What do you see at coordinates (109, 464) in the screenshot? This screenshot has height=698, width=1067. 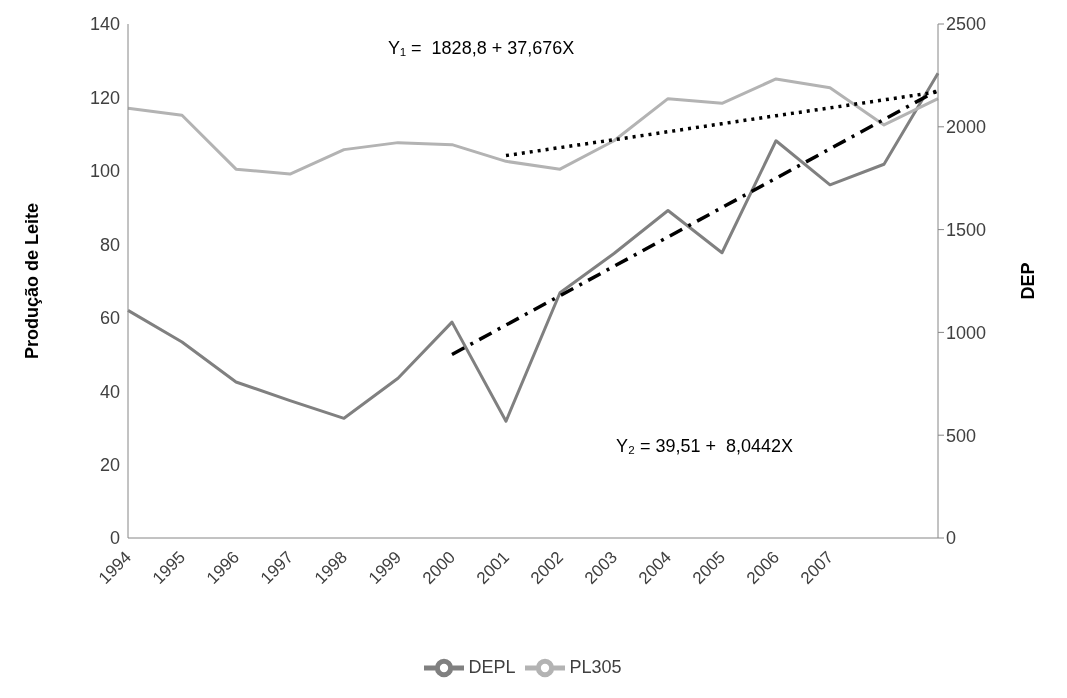 I see `y-tick-label: 20` at bounding box center [109, 464].